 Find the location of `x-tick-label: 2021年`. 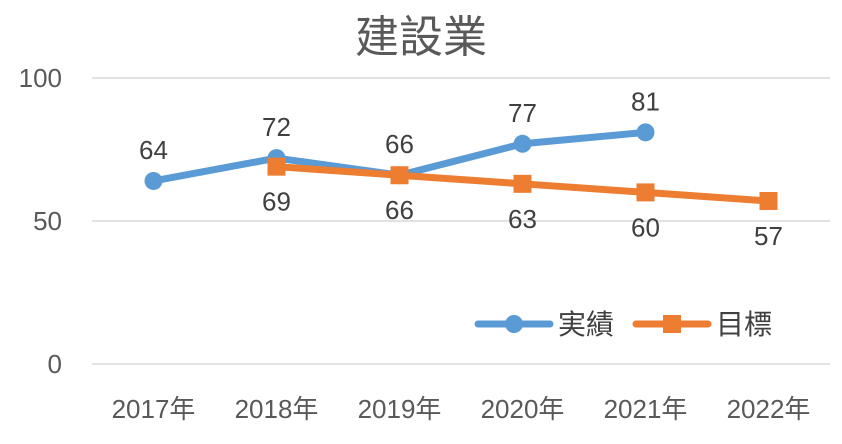

x-tick-label: 2021年 is located at coordinates (646, 409).